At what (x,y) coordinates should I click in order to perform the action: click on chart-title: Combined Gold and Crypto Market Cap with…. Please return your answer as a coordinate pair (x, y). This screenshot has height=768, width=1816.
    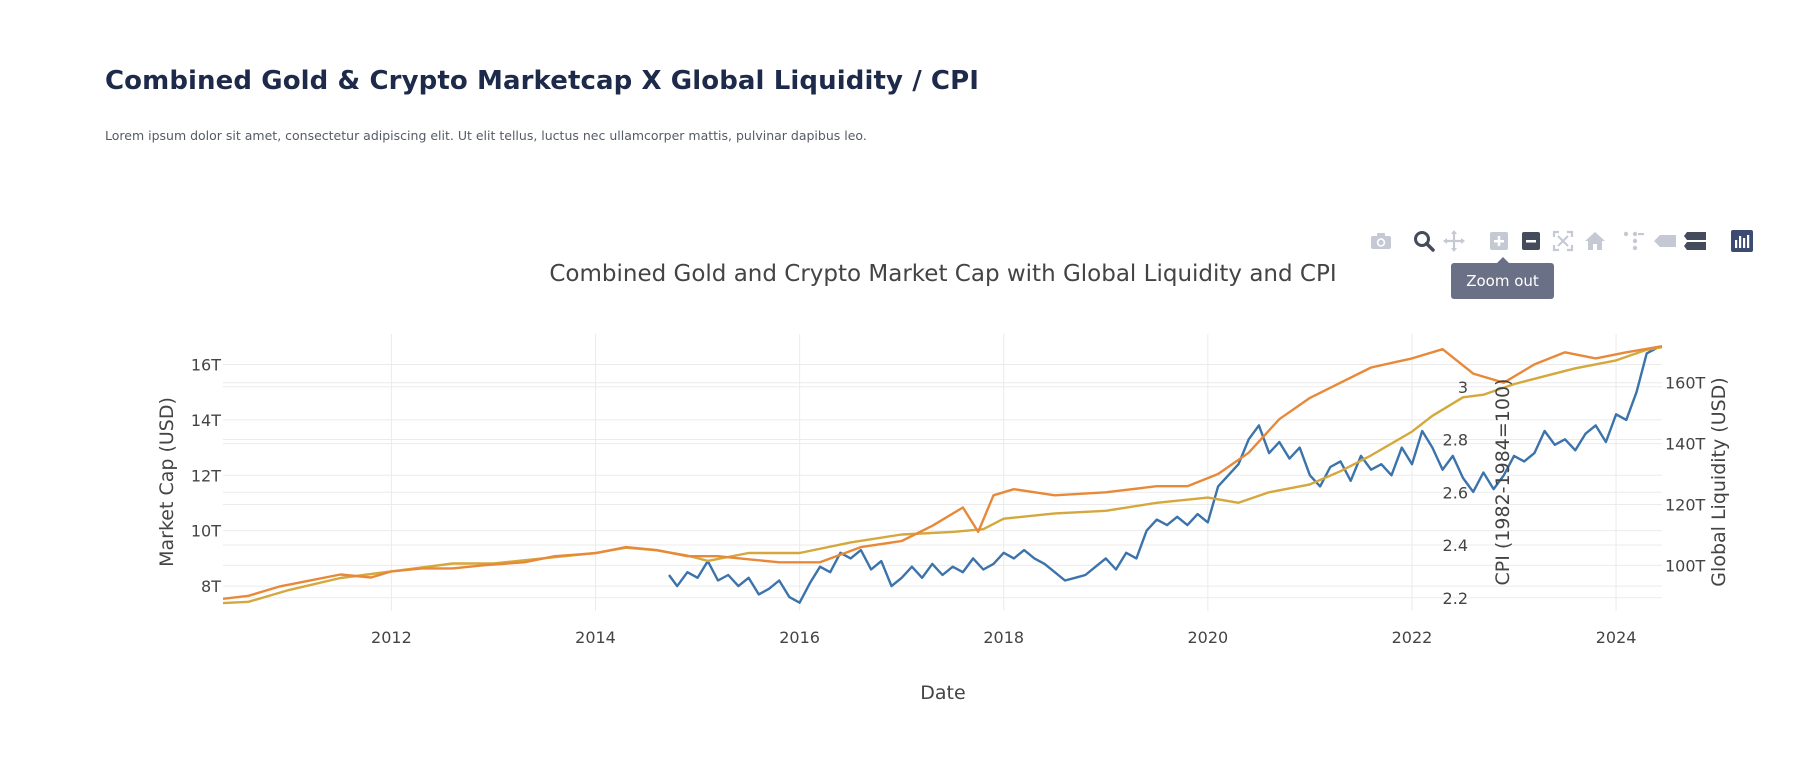
    Looking at the image, I should click on (942, 274).